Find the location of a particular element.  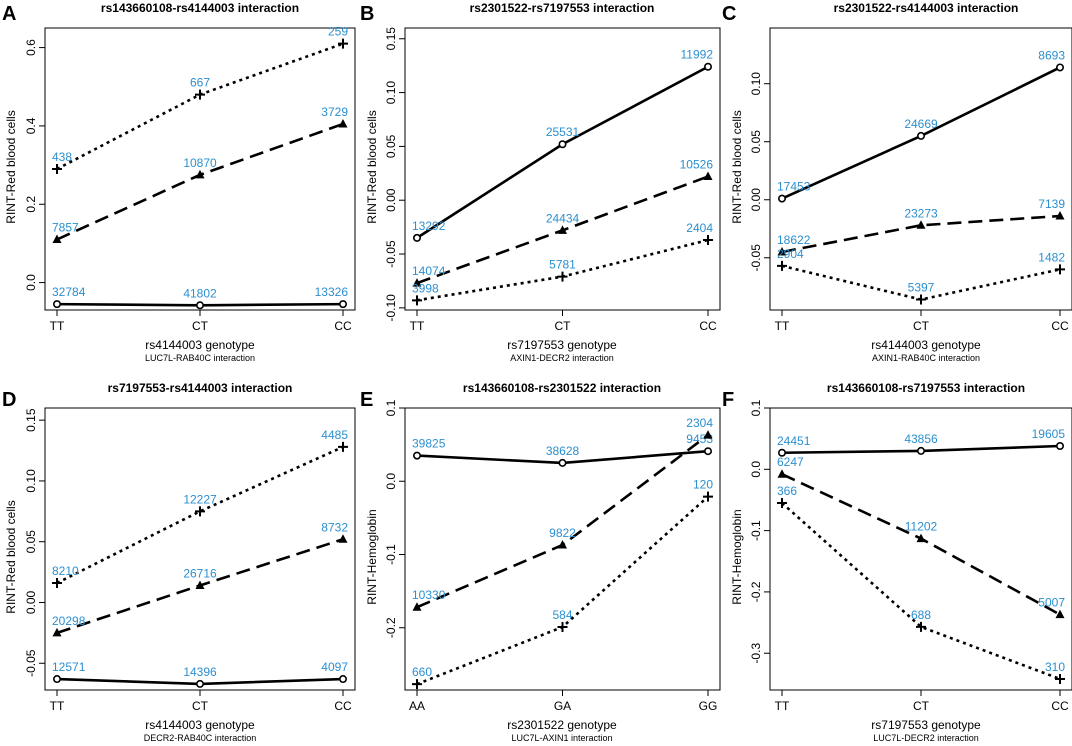

data-label: 10526 is located at coordinates (697, 165).